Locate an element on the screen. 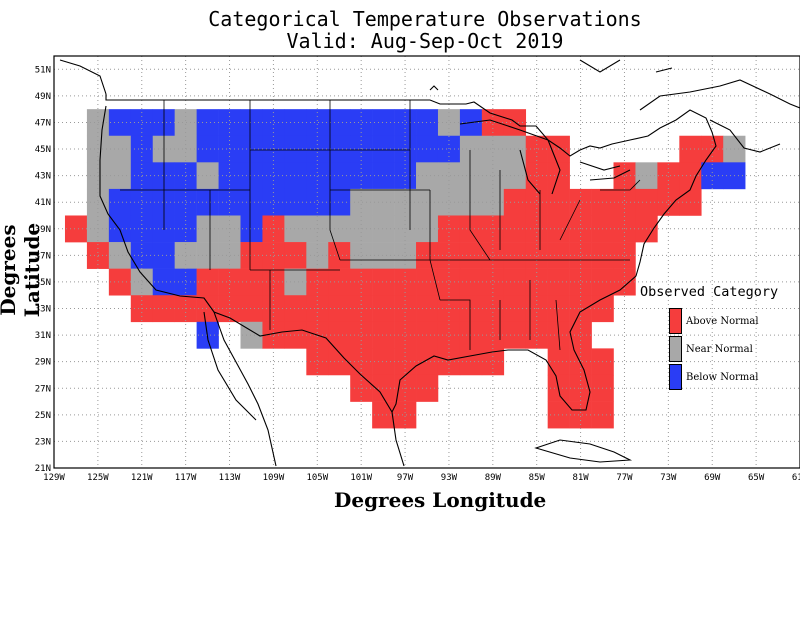 The image size is (800, 618). legend-swatch-above is located at coordinates (675, 321).